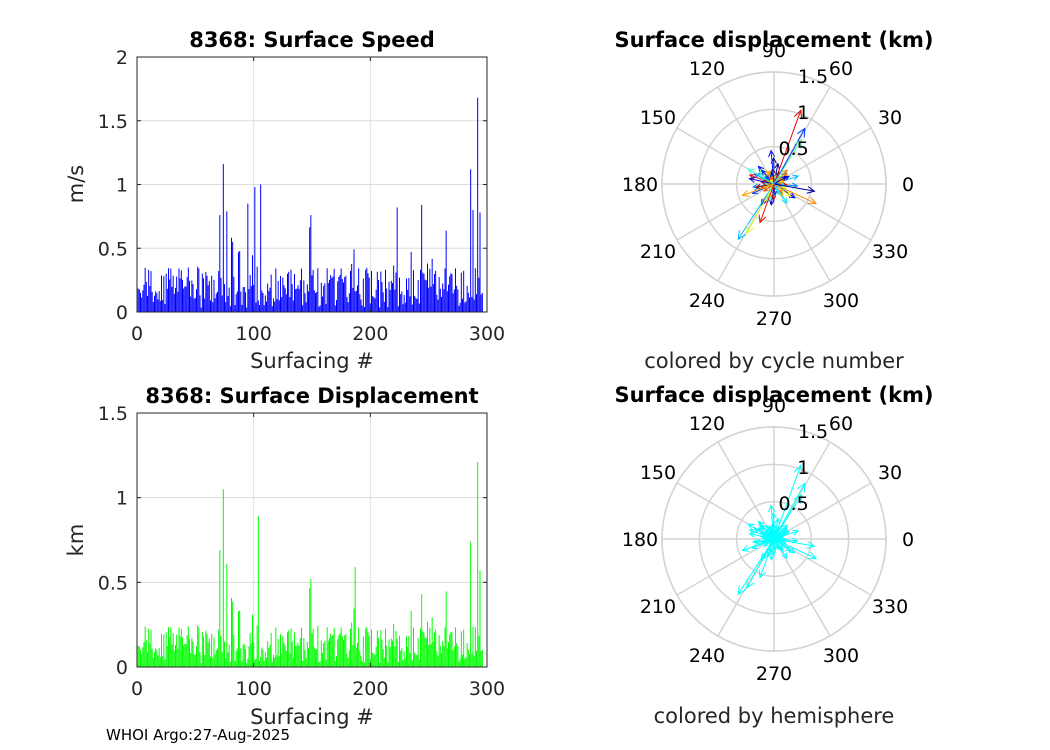 The image size is (1050, 750). I want to click on radius-tick-label: 0.5, so click(794, 149).